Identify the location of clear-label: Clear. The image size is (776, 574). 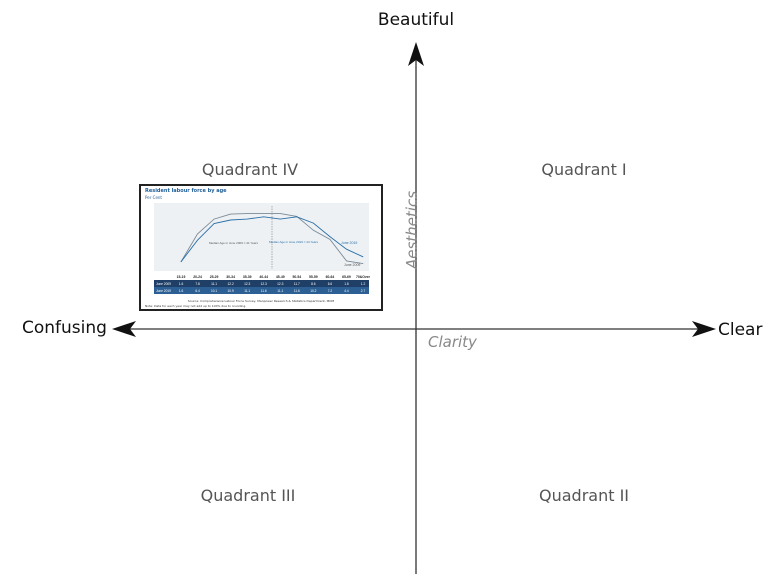
(740, 330).